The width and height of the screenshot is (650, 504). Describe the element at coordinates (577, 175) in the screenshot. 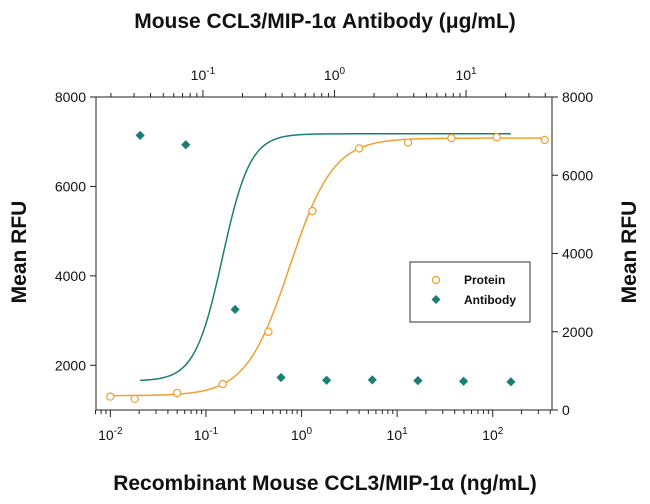

I see `y-right-tick-label: 6000` at that location.